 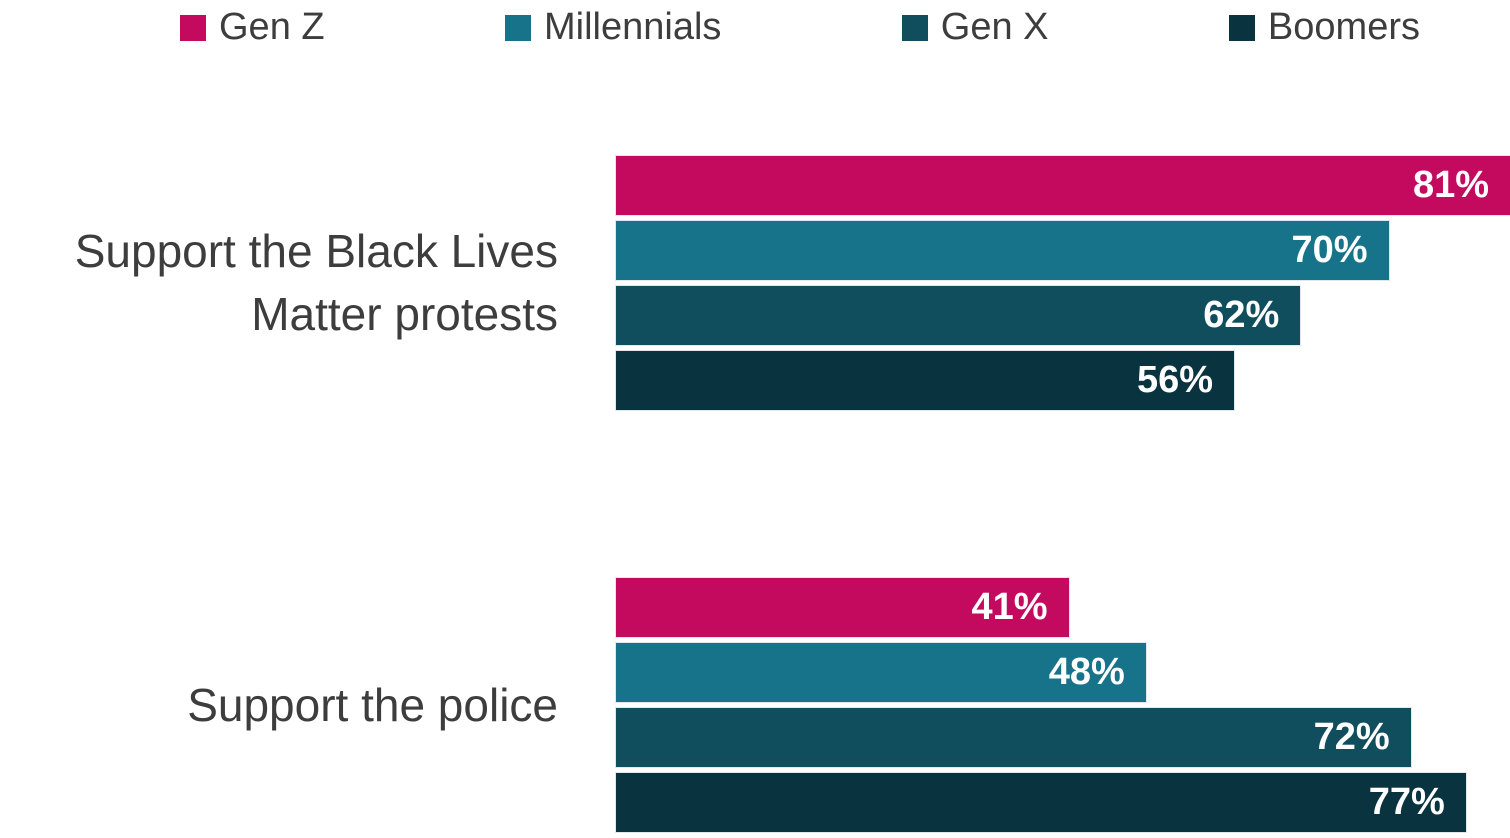 What do you see at coordinates (316, 282) in the screenshot?
I see `category-label-blm: Support the Black Lives Matter protests` at bounding box center [316, 282].